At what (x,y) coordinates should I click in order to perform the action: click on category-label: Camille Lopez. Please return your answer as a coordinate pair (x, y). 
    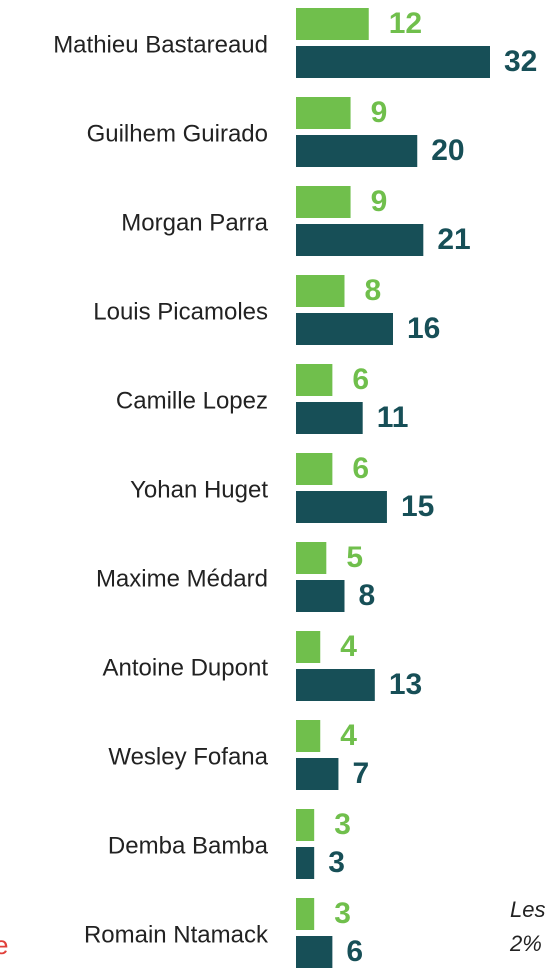
    Looking at the image, I should click on (192, 400).